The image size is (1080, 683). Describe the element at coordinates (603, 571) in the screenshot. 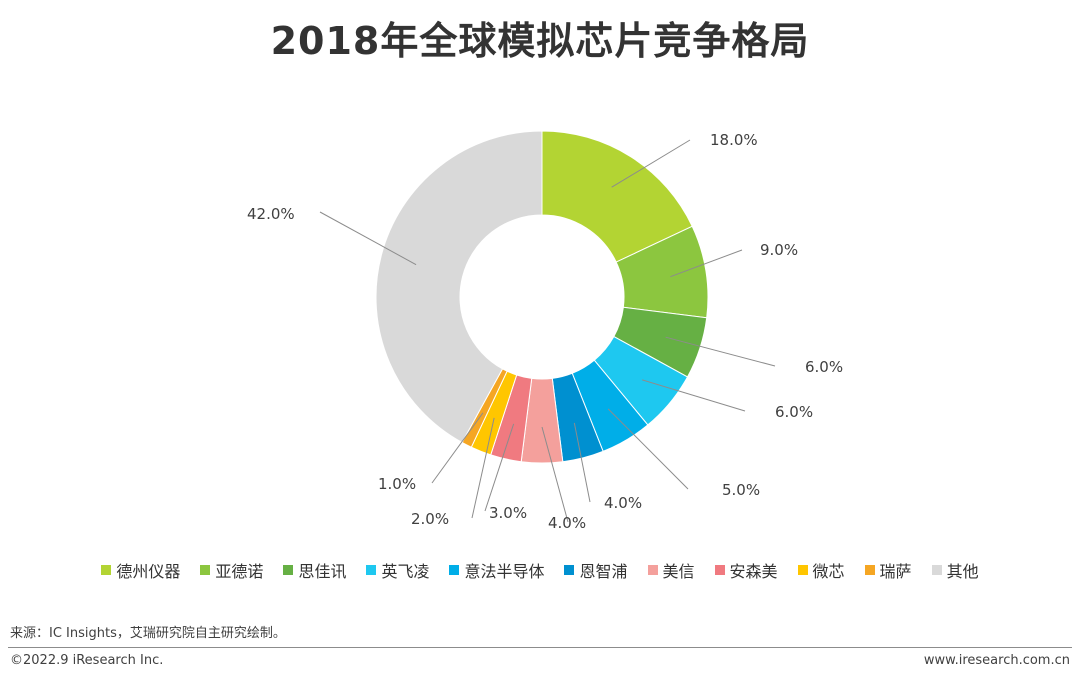

I see `legend-label: 恩智浦` at that location.